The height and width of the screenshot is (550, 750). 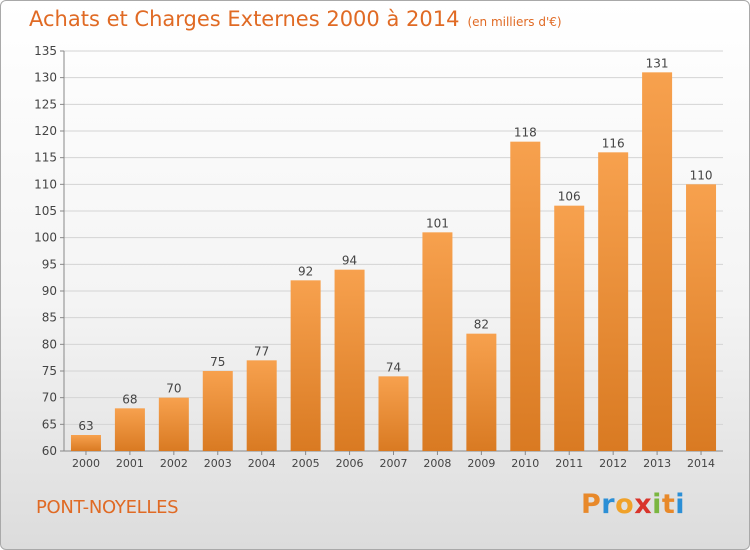 What do you see at coordinates (173, 389) in the screenshot?
I see `data-label: 70` at bounding box center [173, 389].